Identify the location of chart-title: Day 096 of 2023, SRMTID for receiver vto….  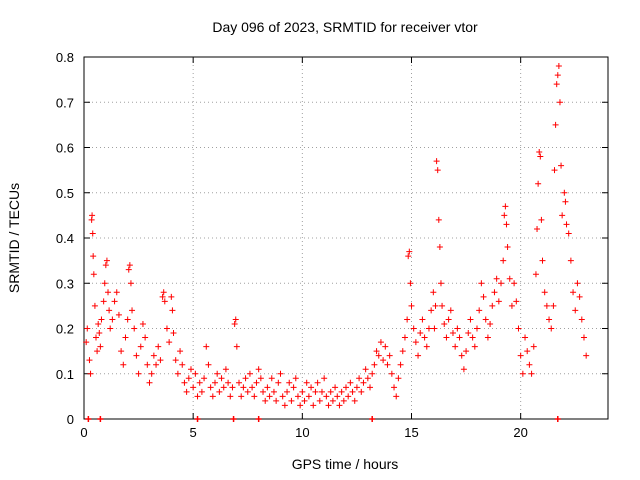
(345, 27).